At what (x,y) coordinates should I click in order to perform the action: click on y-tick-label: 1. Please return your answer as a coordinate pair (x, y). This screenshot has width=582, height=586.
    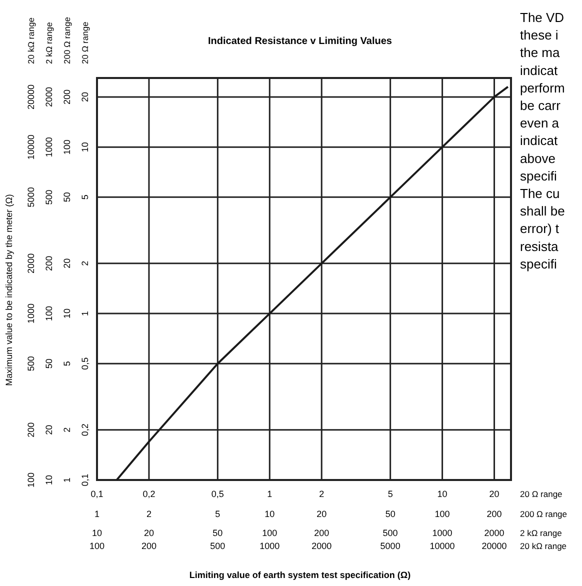
    Looking at the image, I should click on (85, 313).